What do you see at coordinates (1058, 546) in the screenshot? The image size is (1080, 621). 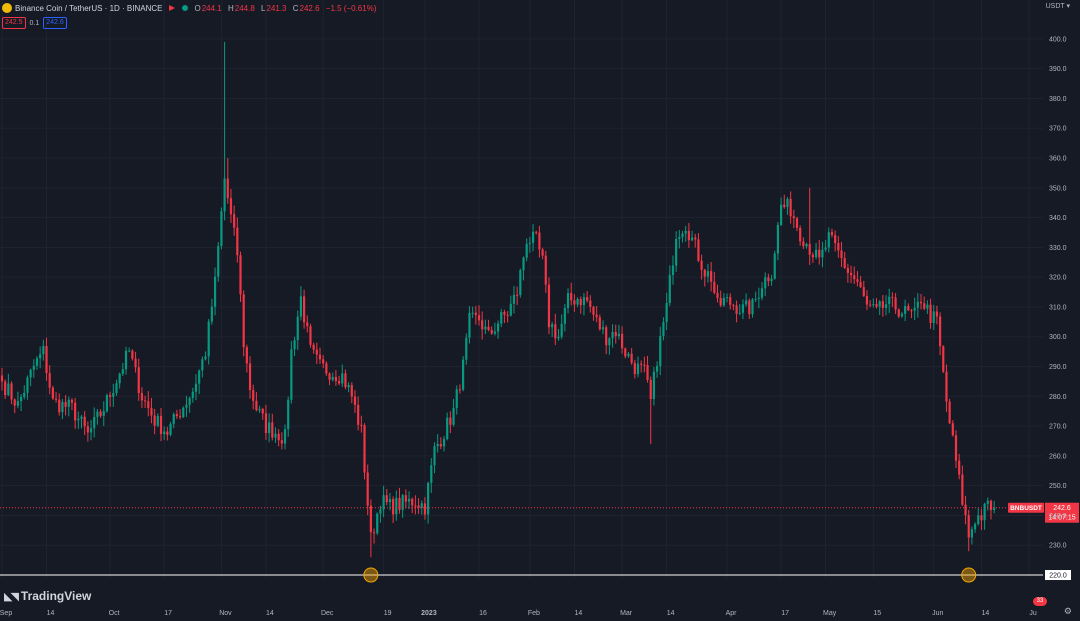 I see `price-tick-label: 230.0` at bounding box center [1058, 546].